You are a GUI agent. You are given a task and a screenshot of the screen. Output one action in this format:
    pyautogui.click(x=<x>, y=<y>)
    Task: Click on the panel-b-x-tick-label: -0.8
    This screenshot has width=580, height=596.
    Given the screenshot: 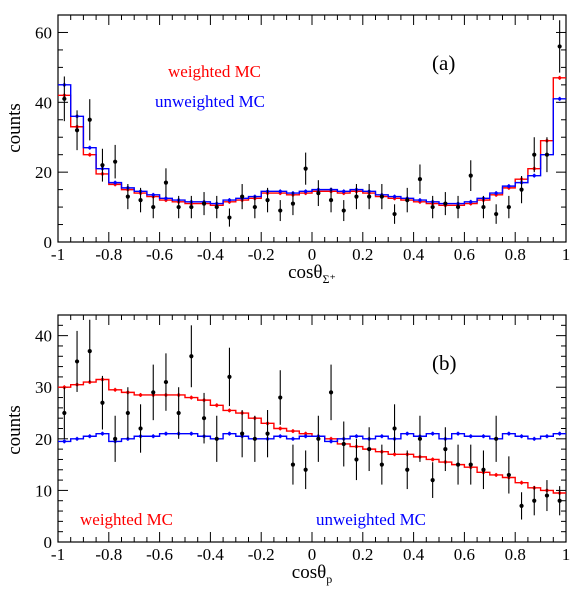 What is the action you would take?
    pyautogui.click(x=108, y=554)
    